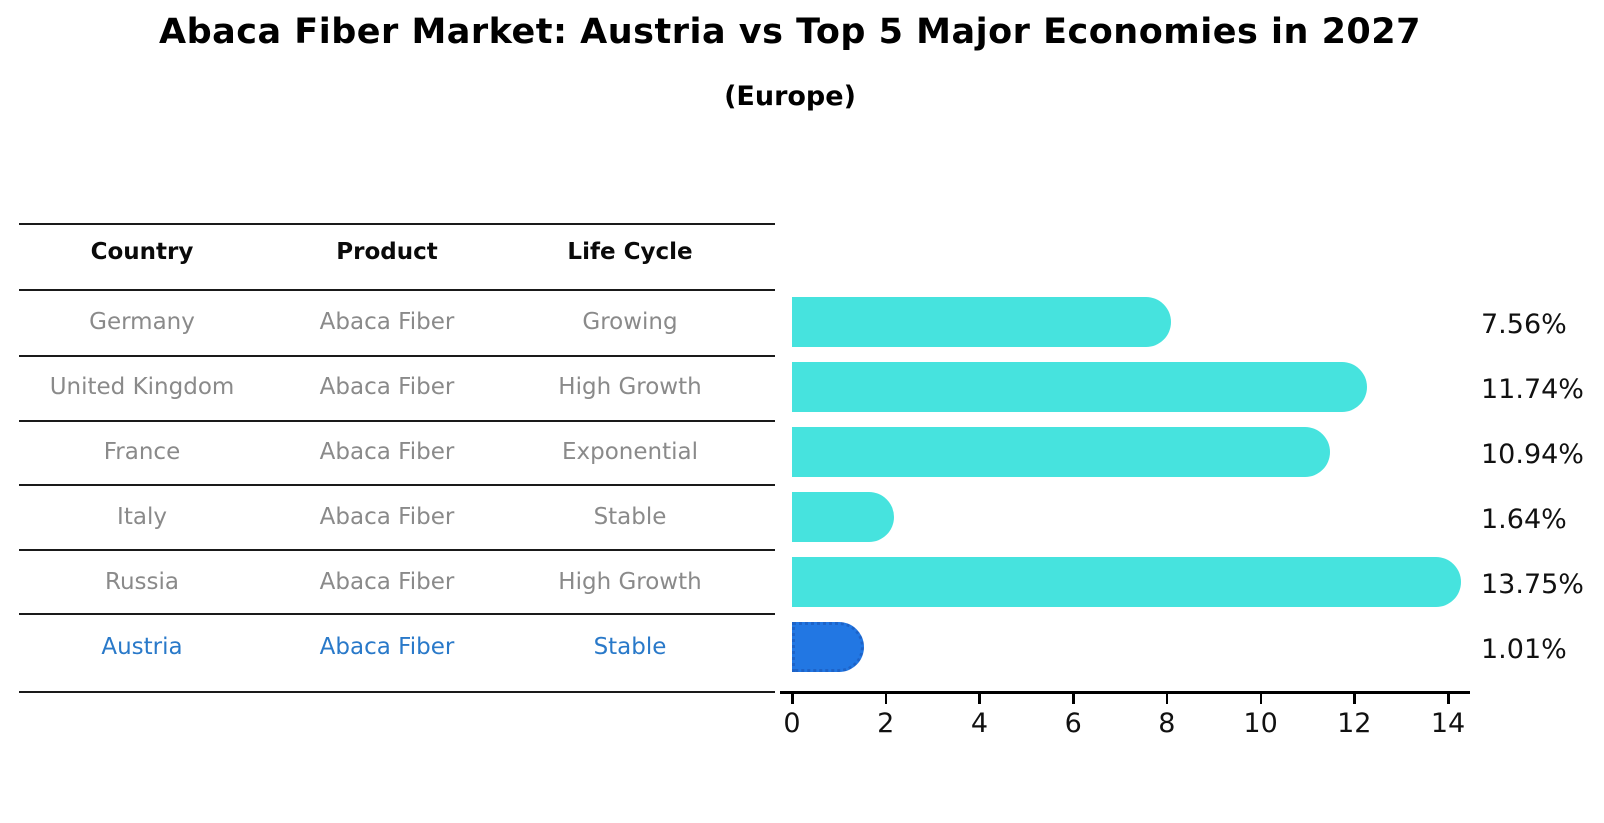  I want to click on x-axis-tick-label: 10, so click(1260, 723).